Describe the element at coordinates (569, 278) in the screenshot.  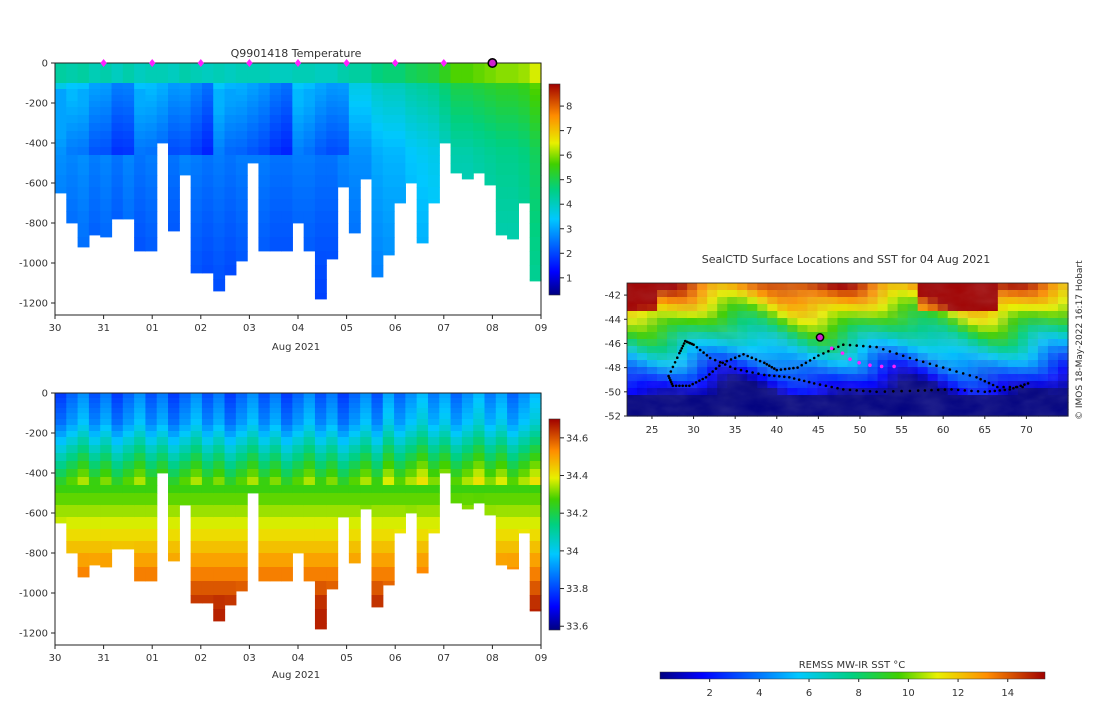
I see `colorbar-tick-label: 1` at that location.